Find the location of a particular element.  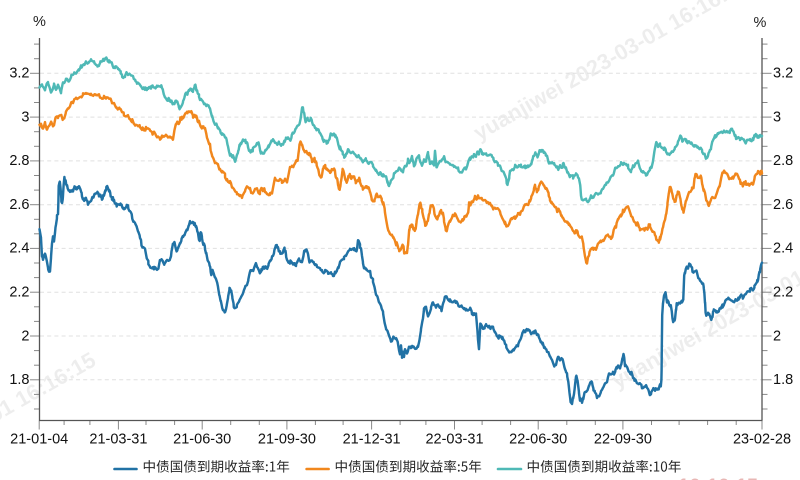

svg-text: 21-09-30 is located at coordinates (287, 440).